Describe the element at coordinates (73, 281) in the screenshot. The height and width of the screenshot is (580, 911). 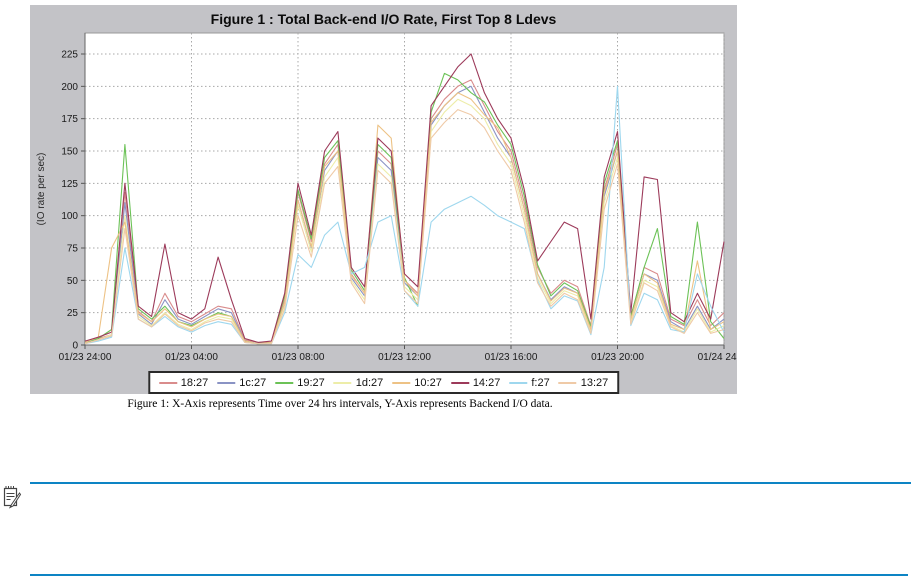
I see `svg-text: 50` at that location.